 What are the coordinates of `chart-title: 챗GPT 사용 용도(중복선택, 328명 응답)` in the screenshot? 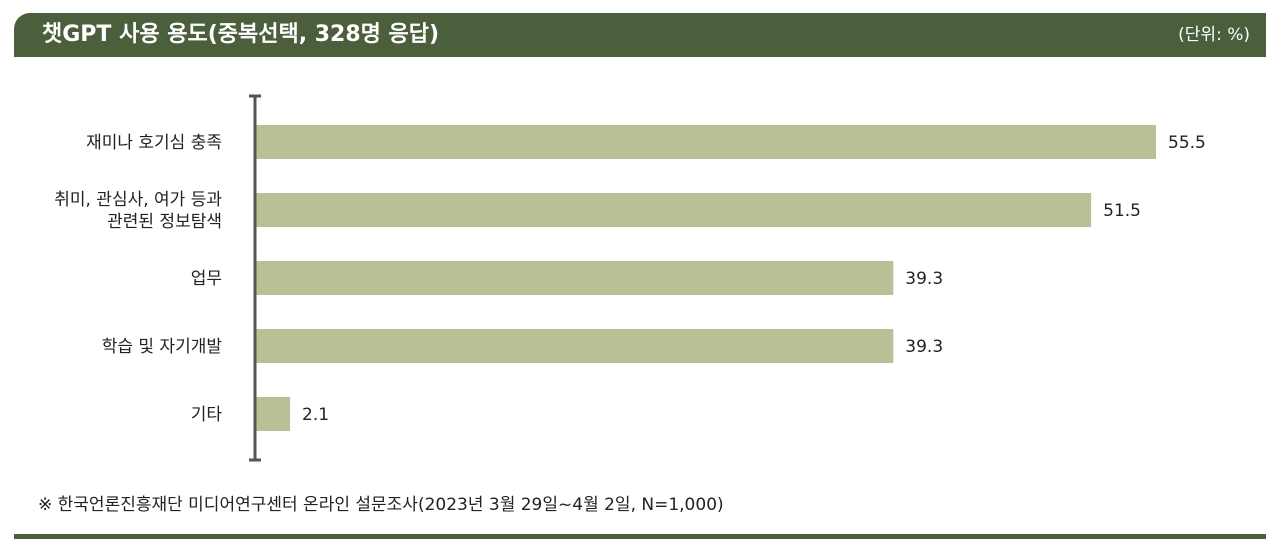 It's located at (241, 34).